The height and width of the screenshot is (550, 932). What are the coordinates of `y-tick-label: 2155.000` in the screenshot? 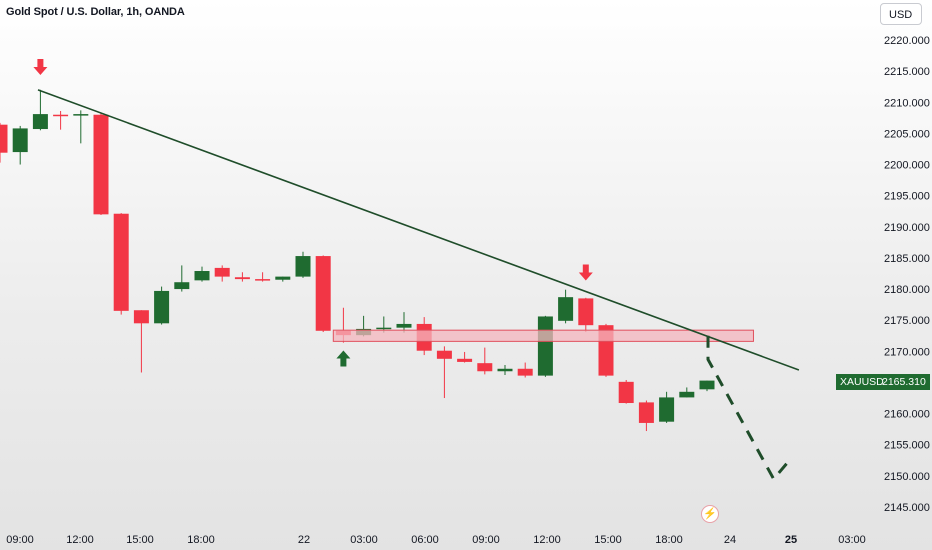 It's located at (907, 446).